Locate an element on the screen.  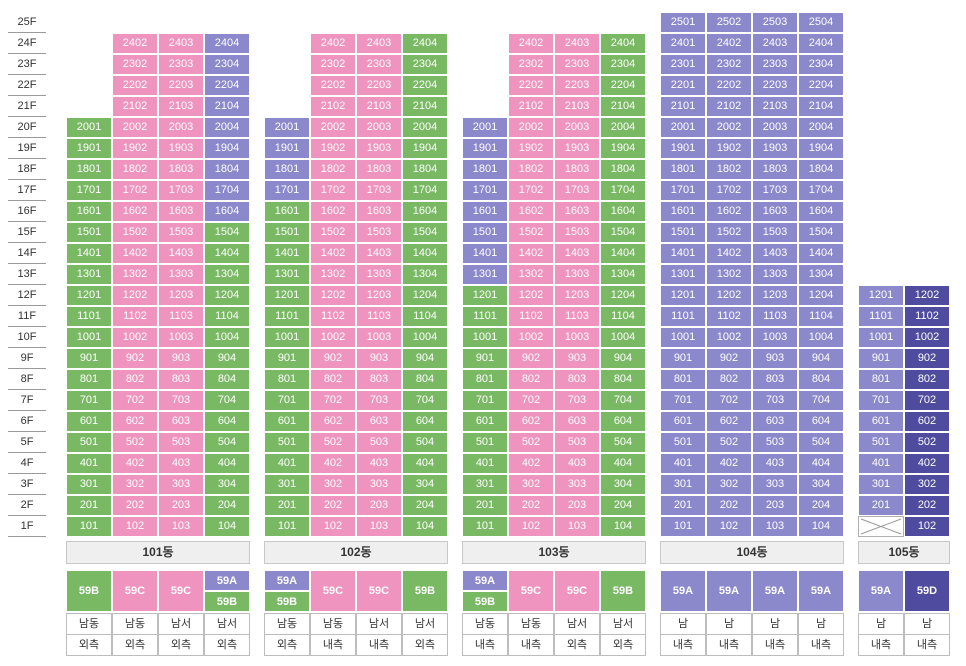
unit-cell: 2202 is located at coordinates (135, 85).